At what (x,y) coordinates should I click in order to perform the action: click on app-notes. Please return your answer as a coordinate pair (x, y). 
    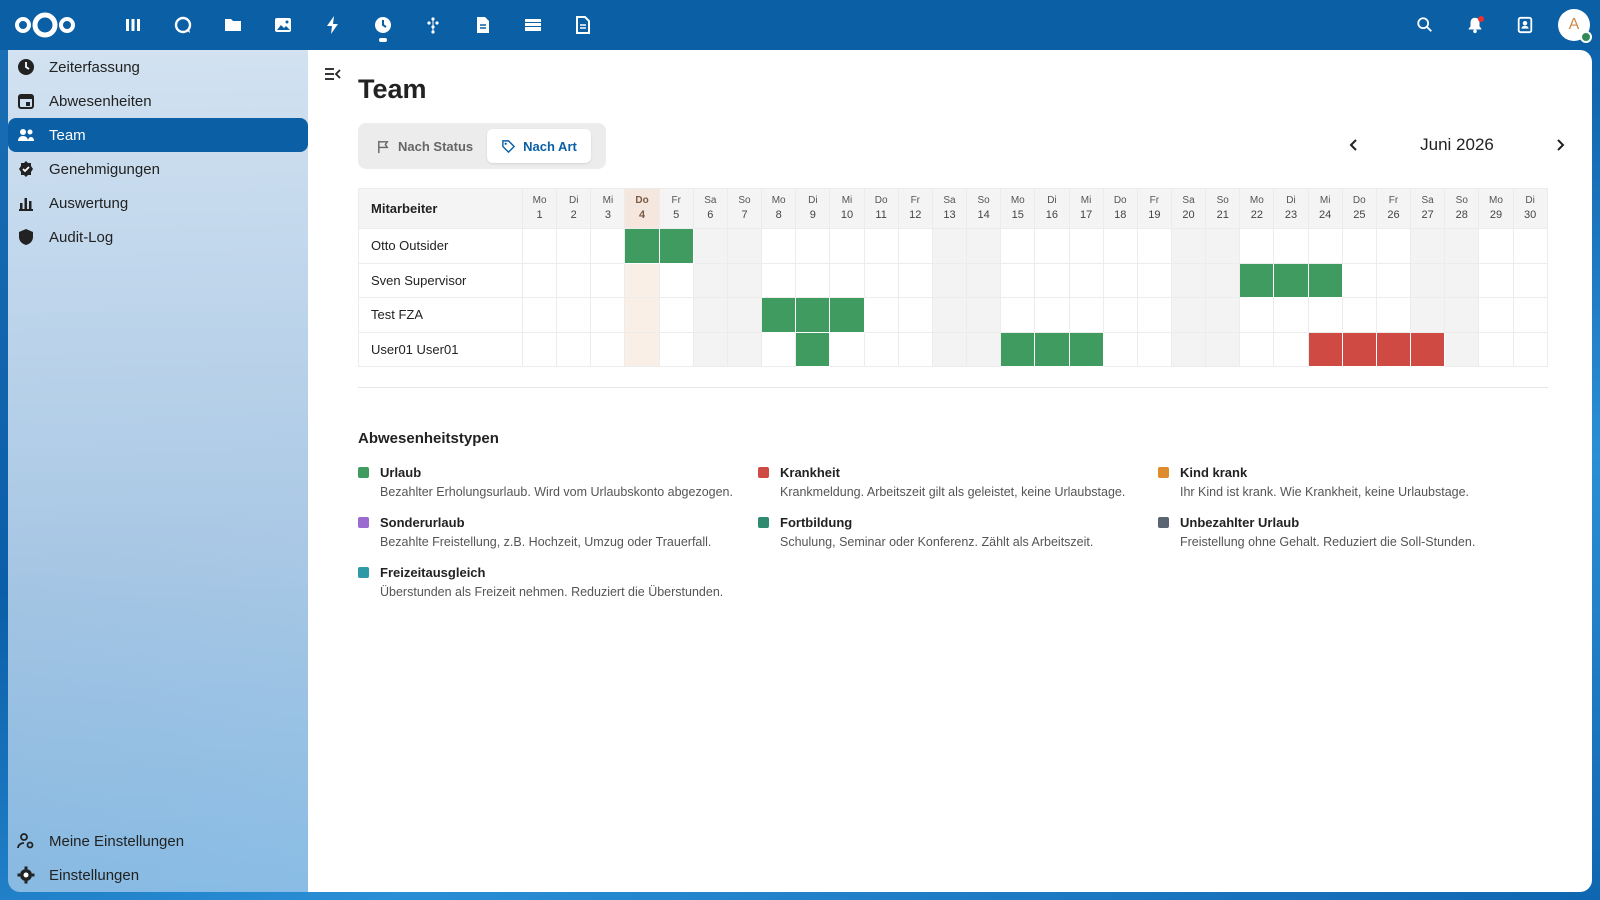
    Looking at the image, I should click on (483, 25).